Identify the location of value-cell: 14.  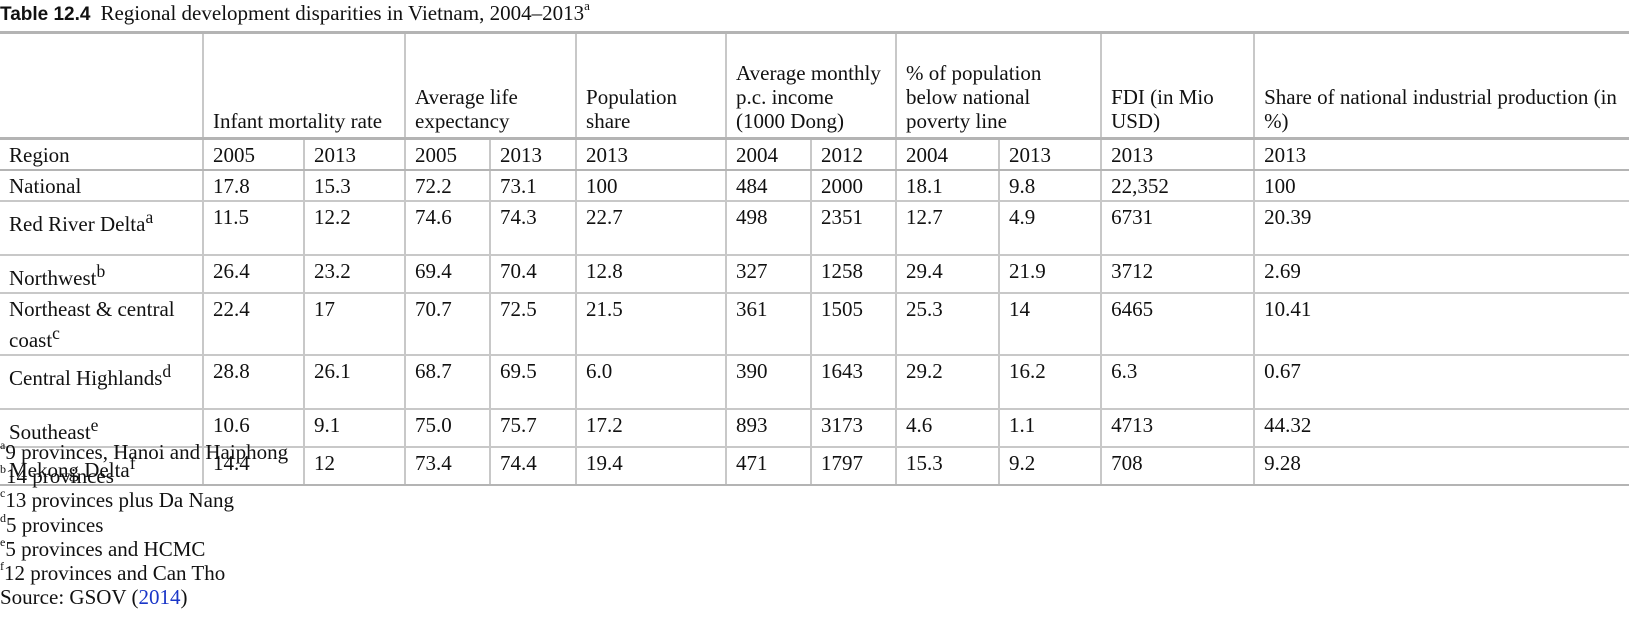
(1050, 324).